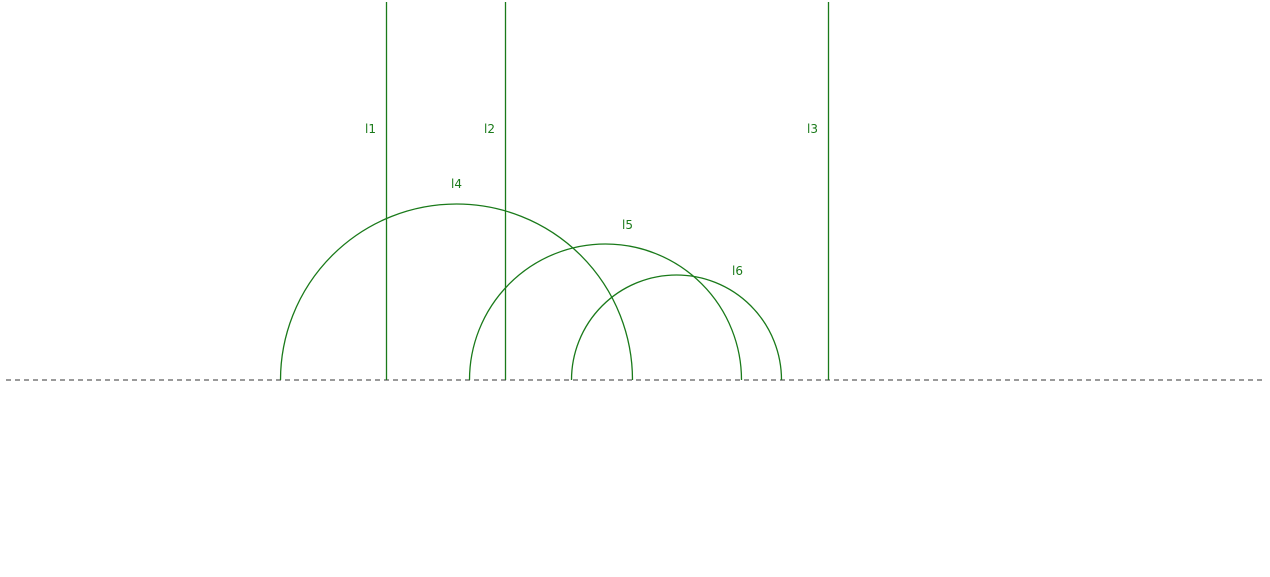 The height and width of the screenshot is (577, 1270). What do you see at coordinates (627, 225) in the screenshot?
I see `label-l5: l5` at bounding box center [627, 225].